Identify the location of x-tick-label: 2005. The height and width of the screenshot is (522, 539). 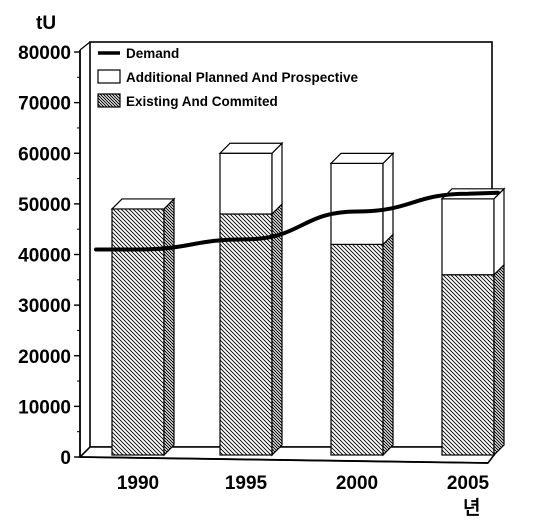
(468, 483).